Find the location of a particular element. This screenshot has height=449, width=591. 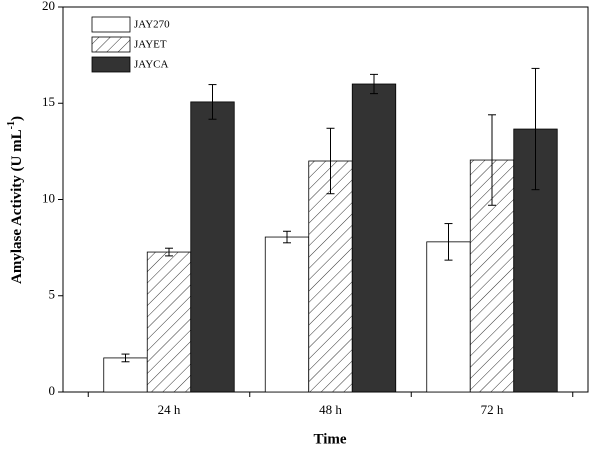

y-axis-label-end: ) is located at coordinates (17, 118).